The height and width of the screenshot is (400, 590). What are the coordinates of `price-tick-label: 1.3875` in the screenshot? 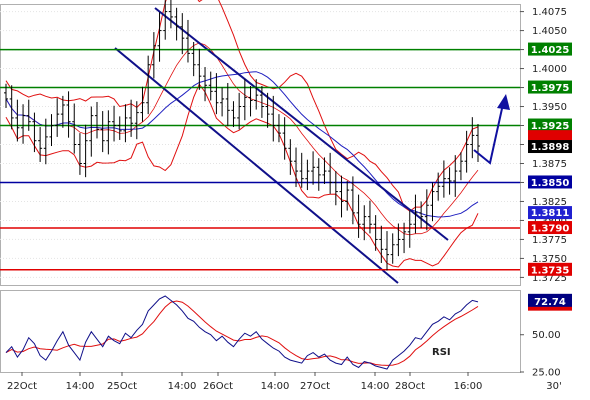 It's located at (549, 164).